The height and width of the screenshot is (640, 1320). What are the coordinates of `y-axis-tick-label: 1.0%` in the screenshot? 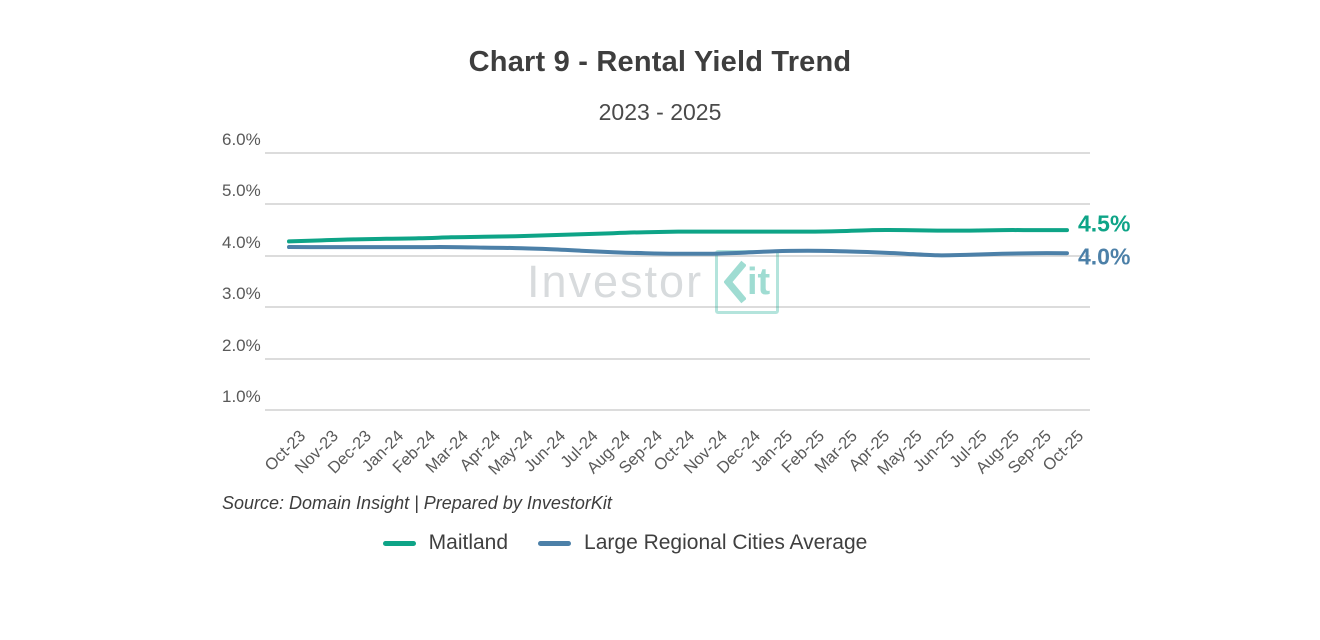 It's located at (241, 396).